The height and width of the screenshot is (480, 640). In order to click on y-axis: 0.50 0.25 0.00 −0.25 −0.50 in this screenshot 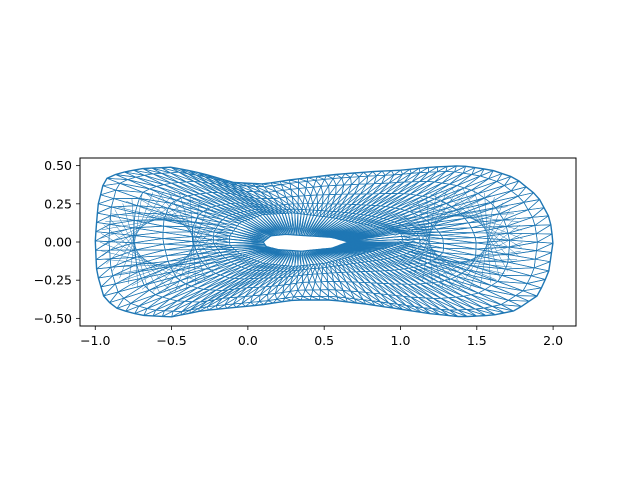, I will do `click(57, 242)`.